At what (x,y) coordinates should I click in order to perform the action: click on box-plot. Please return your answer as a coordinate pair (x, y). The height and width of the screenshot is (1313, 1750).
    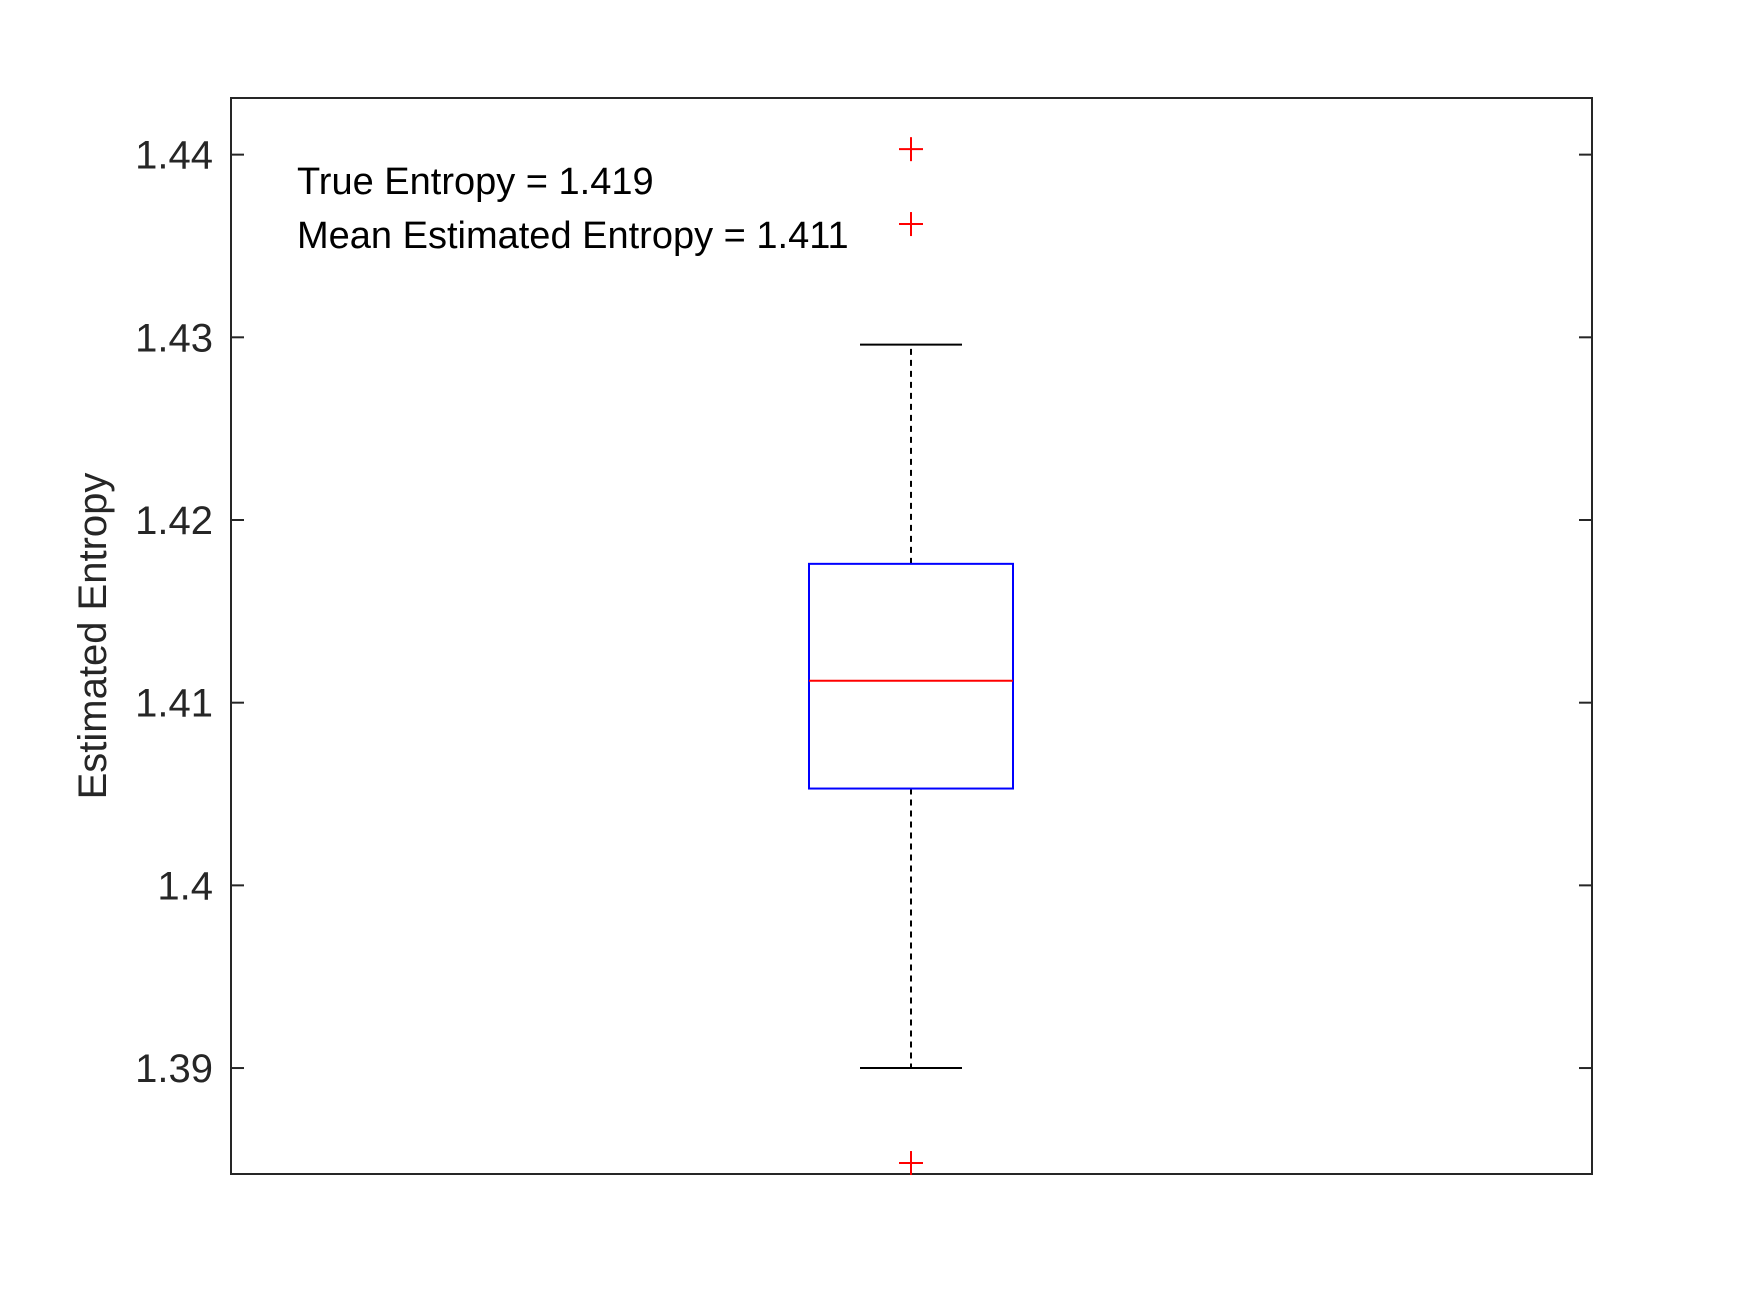
    Looking at the image, I should click on (911, 706).